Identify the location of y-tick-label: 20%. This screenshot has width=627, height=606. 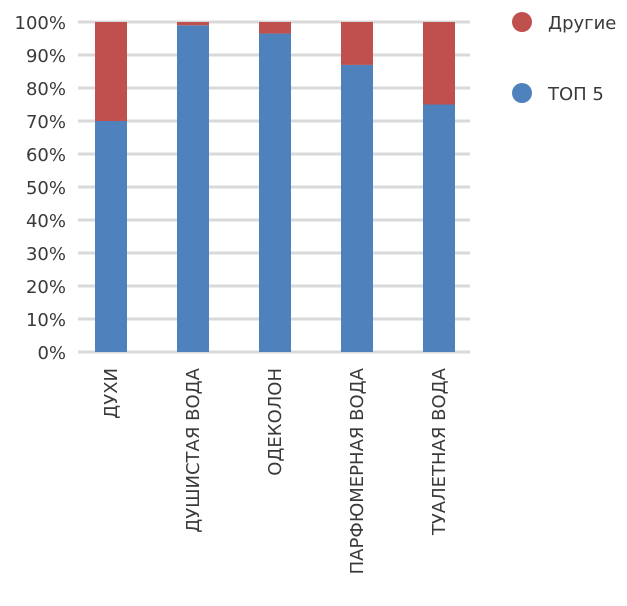
(46, 287).